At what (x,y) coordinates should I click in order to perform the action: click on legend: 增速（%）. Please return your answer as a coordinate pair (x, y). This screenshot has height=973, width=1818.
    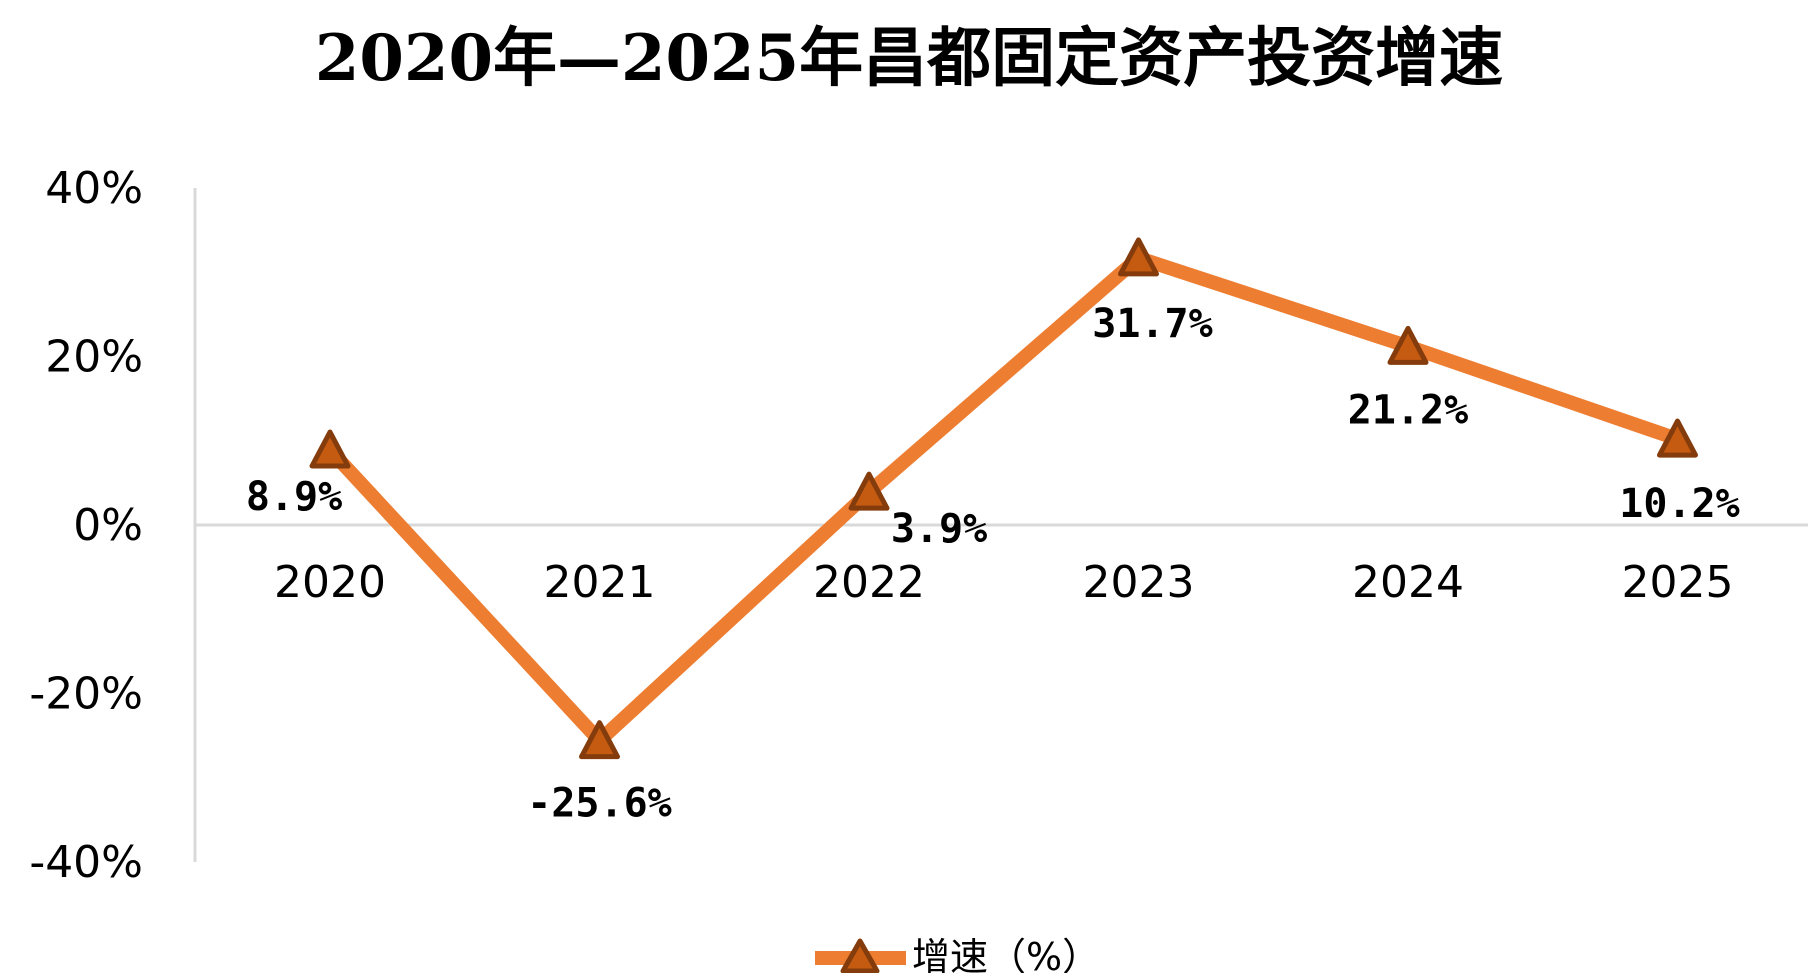
    Looking at the image, I should click on (957, 954).